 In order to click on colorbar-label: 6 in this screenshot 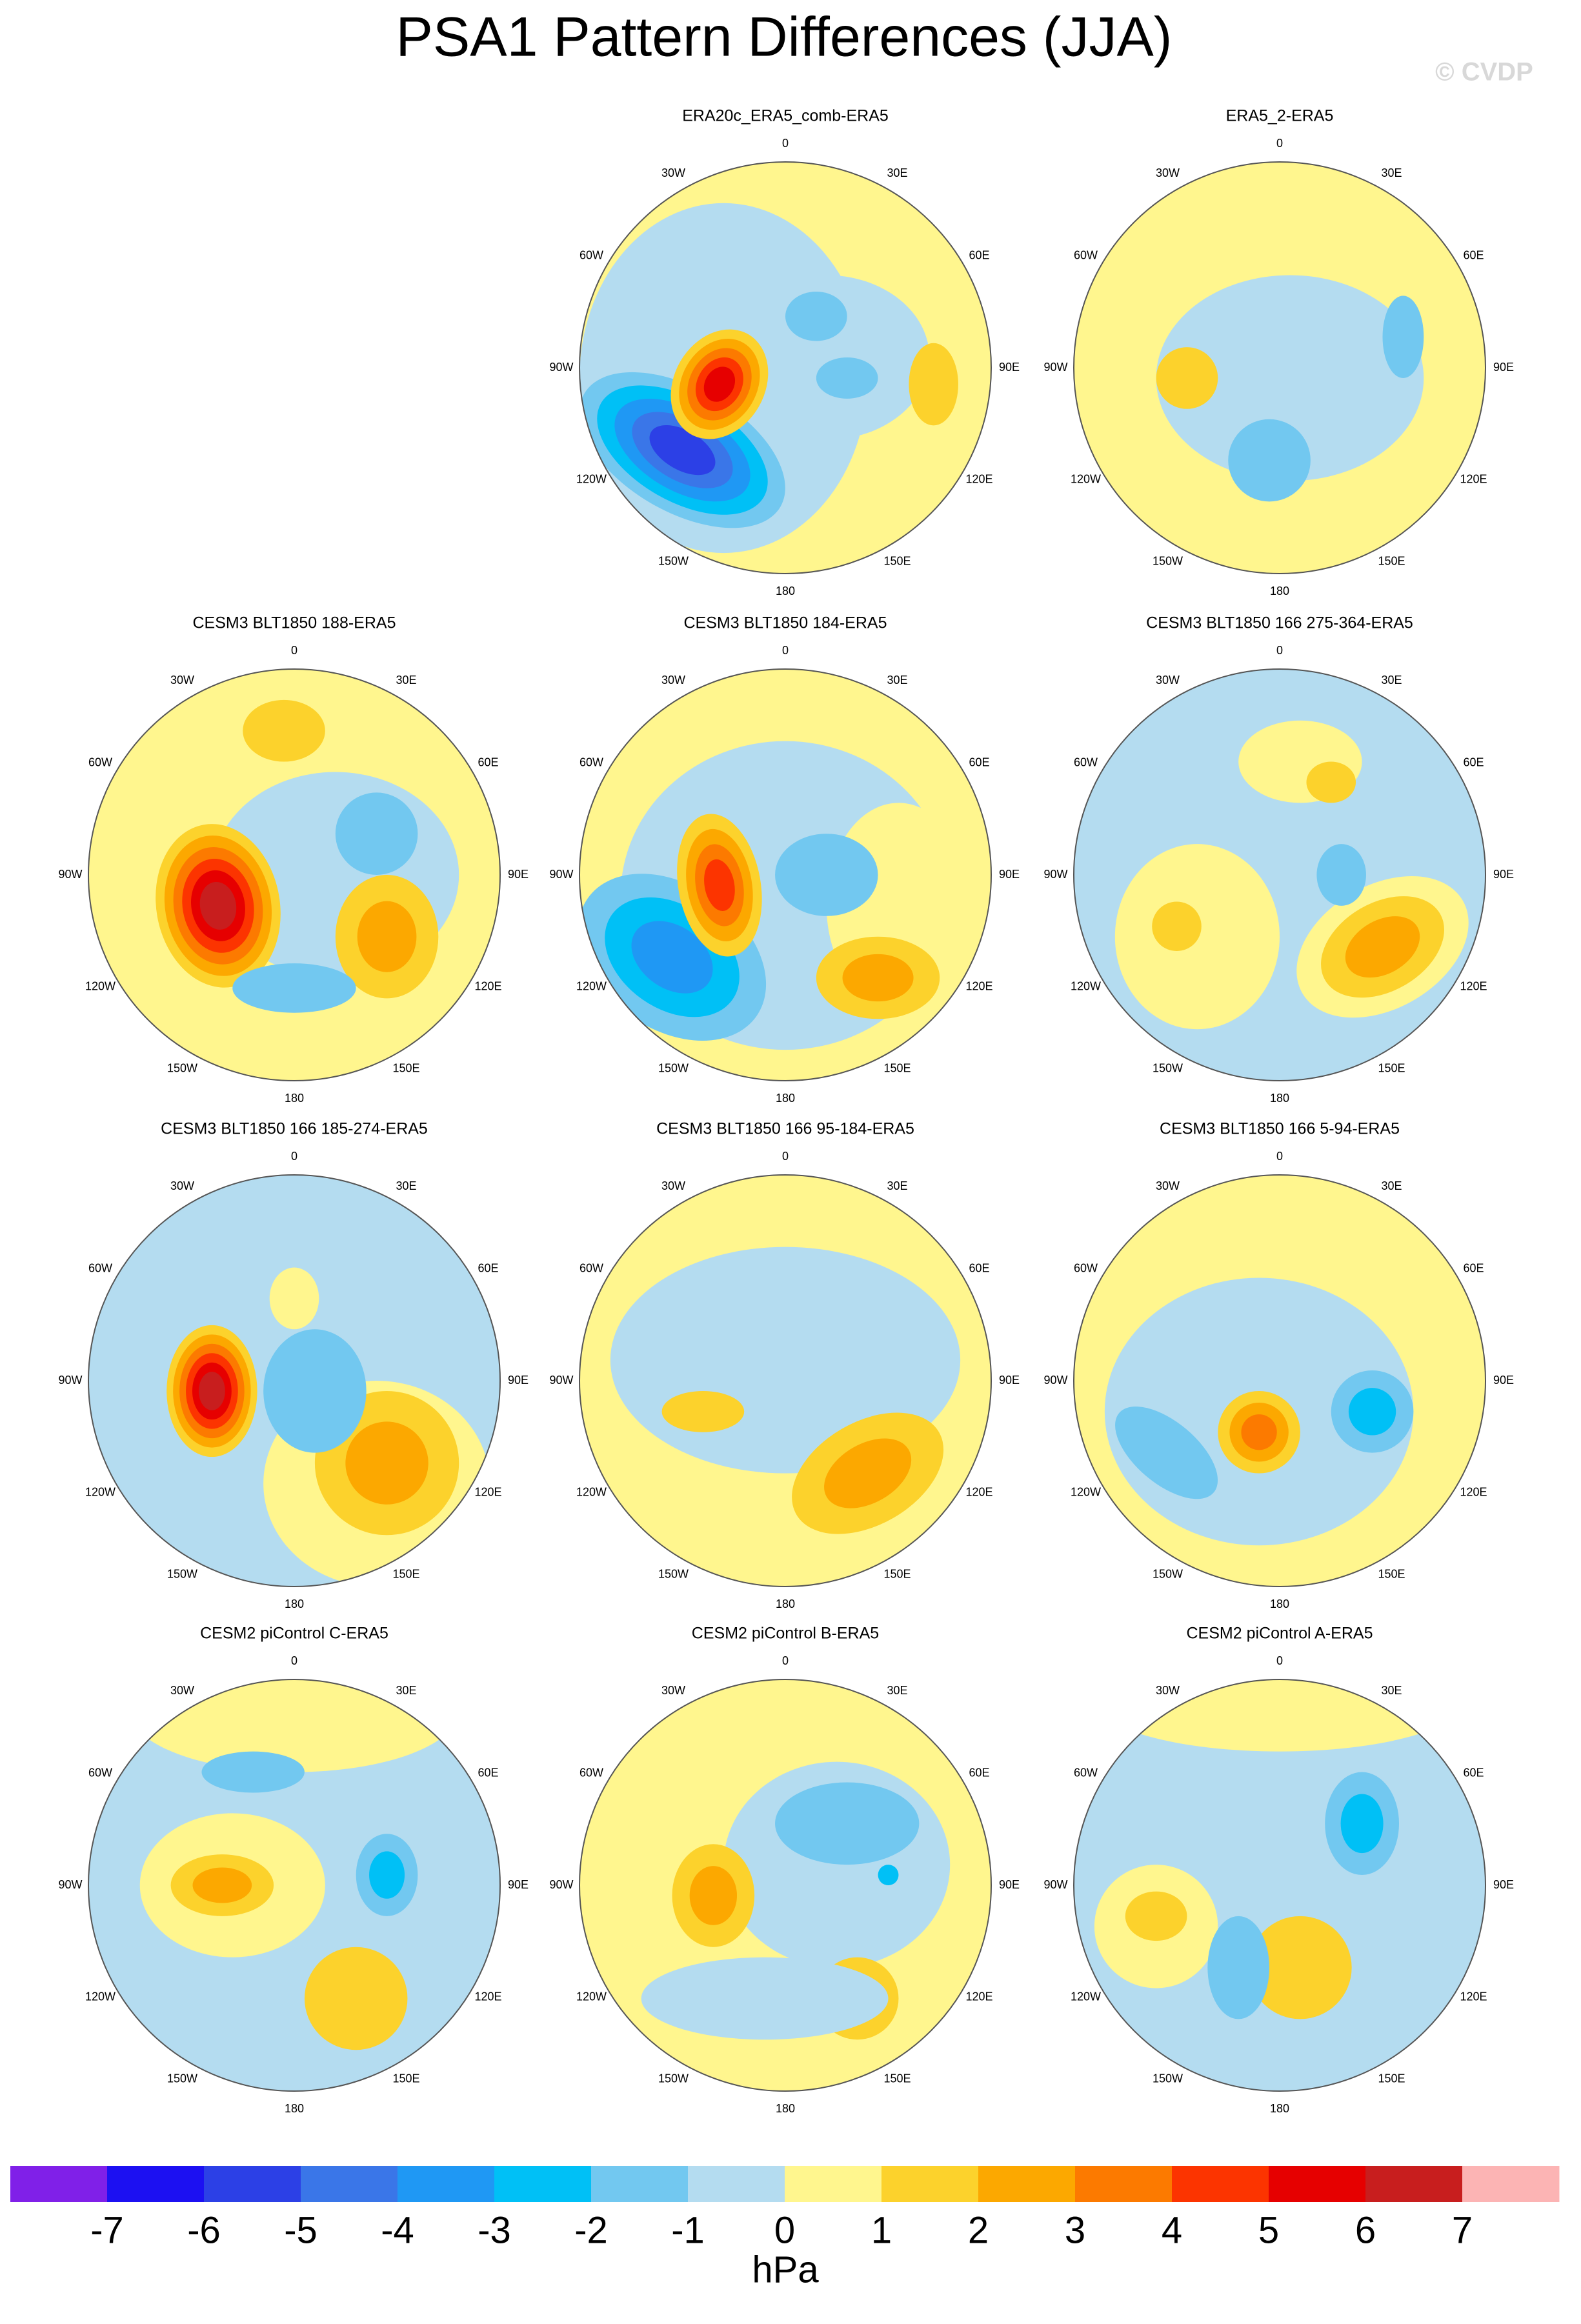, I will do `click(1365, 2230)`.